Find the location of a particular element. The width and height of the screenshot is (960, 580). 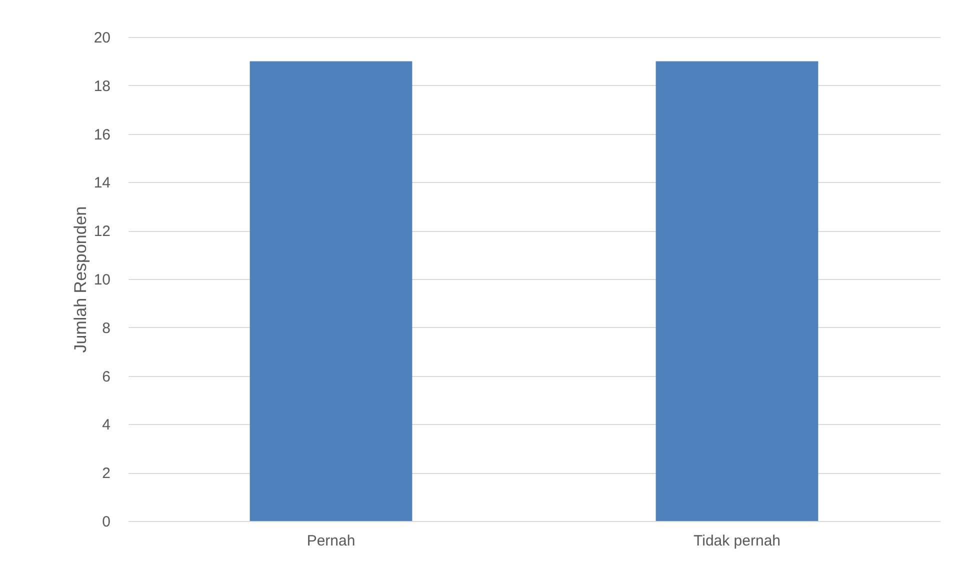

x-tick-label: Tidak pernah is located at coordinates (737, 541).